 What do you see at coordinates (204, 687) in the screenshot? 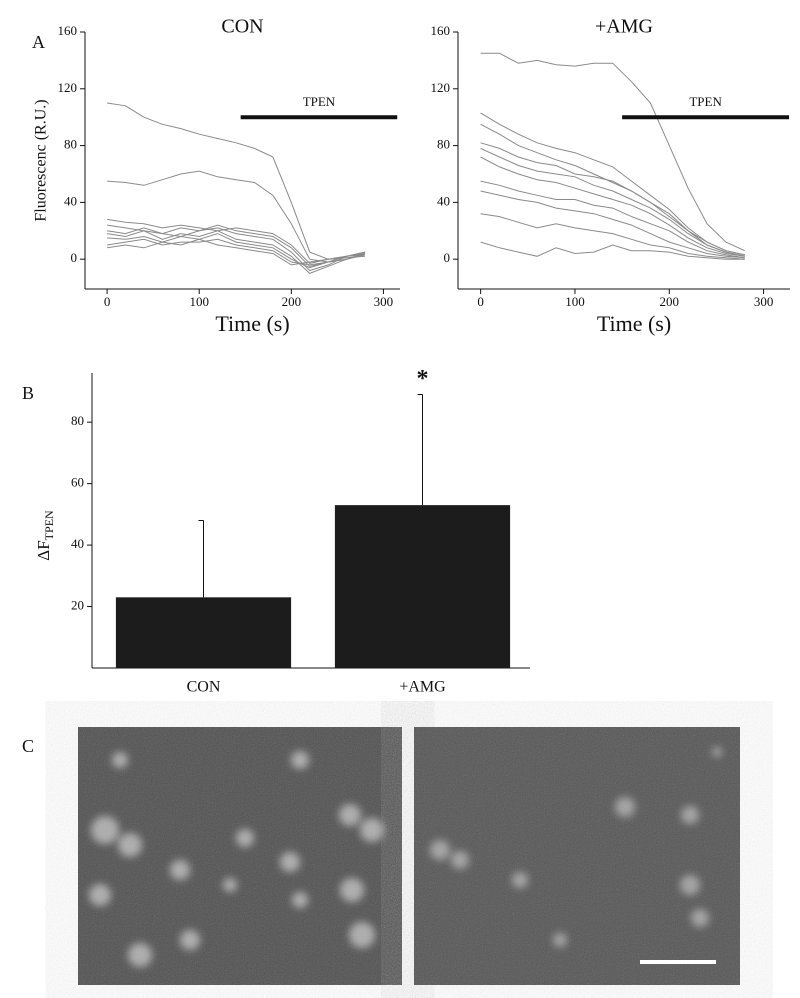
I see `x-tick-label: CON` at bounding box center [204, 687].